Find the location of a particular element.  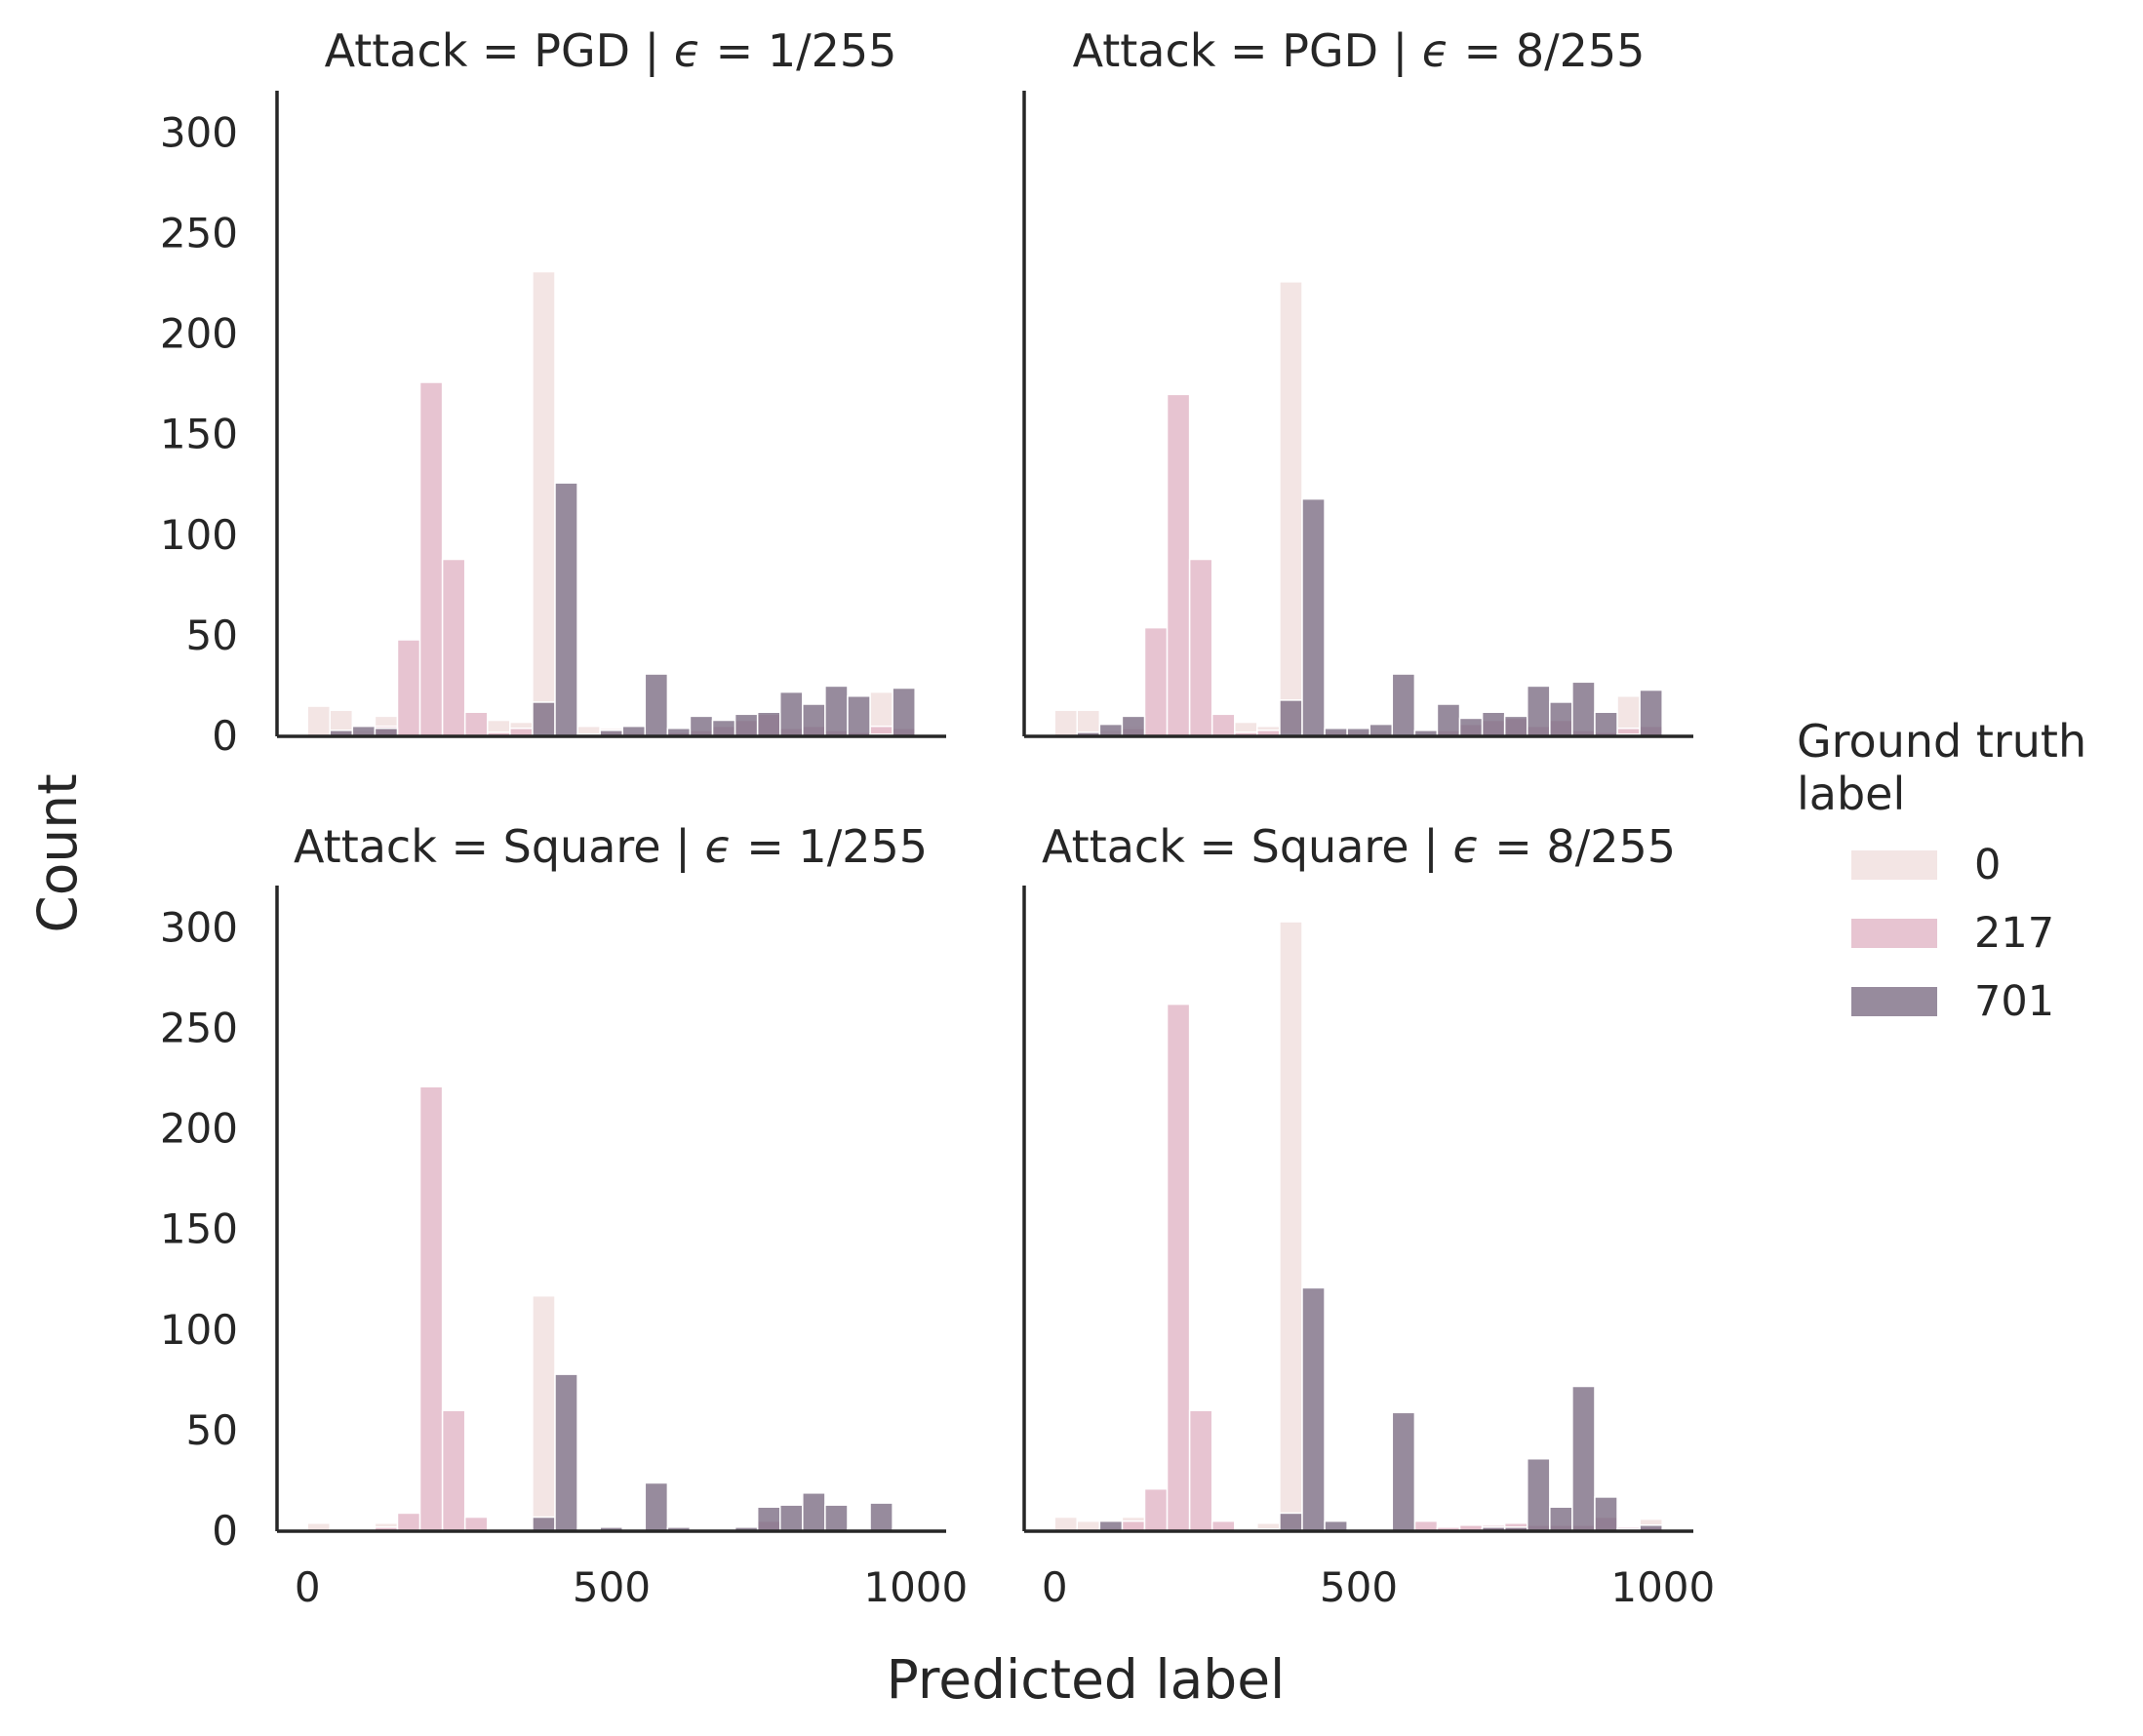

y-tick-label: 50 is located at coordinates (212, 1430).